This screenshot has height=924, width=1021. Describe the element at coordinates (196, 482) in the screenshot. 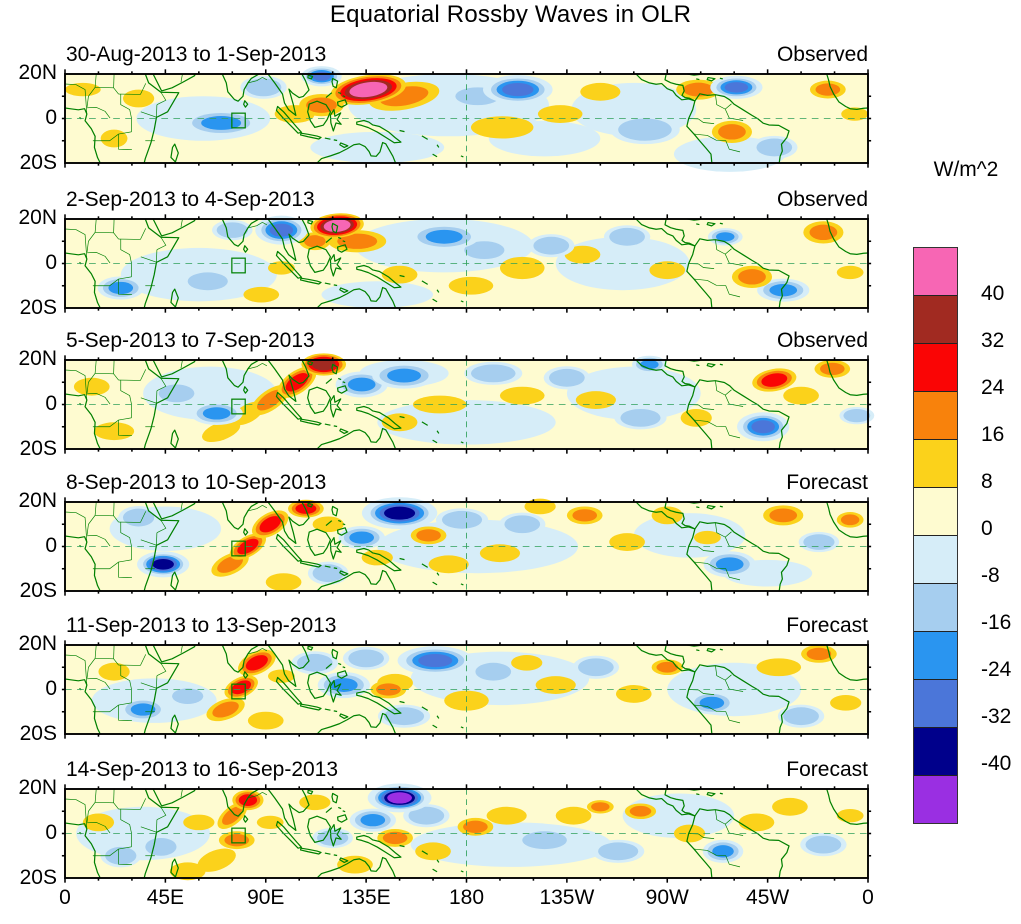

I see `panel-title: 8-Sep-2013 to 10-Sep-2013` at that location.